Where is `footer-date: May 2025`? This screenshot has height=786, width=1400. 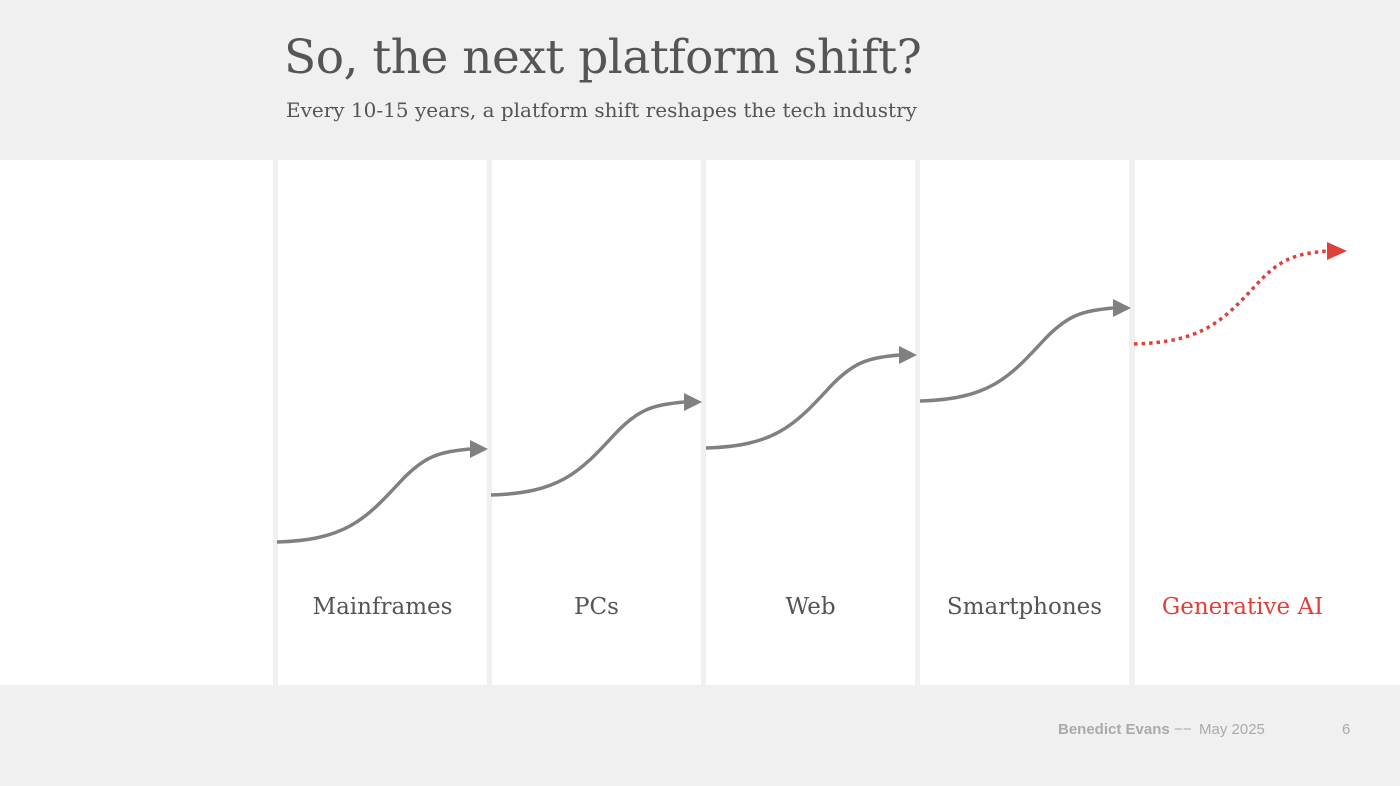 footer-date: May 2025 is located at coordinates (1232, 729).